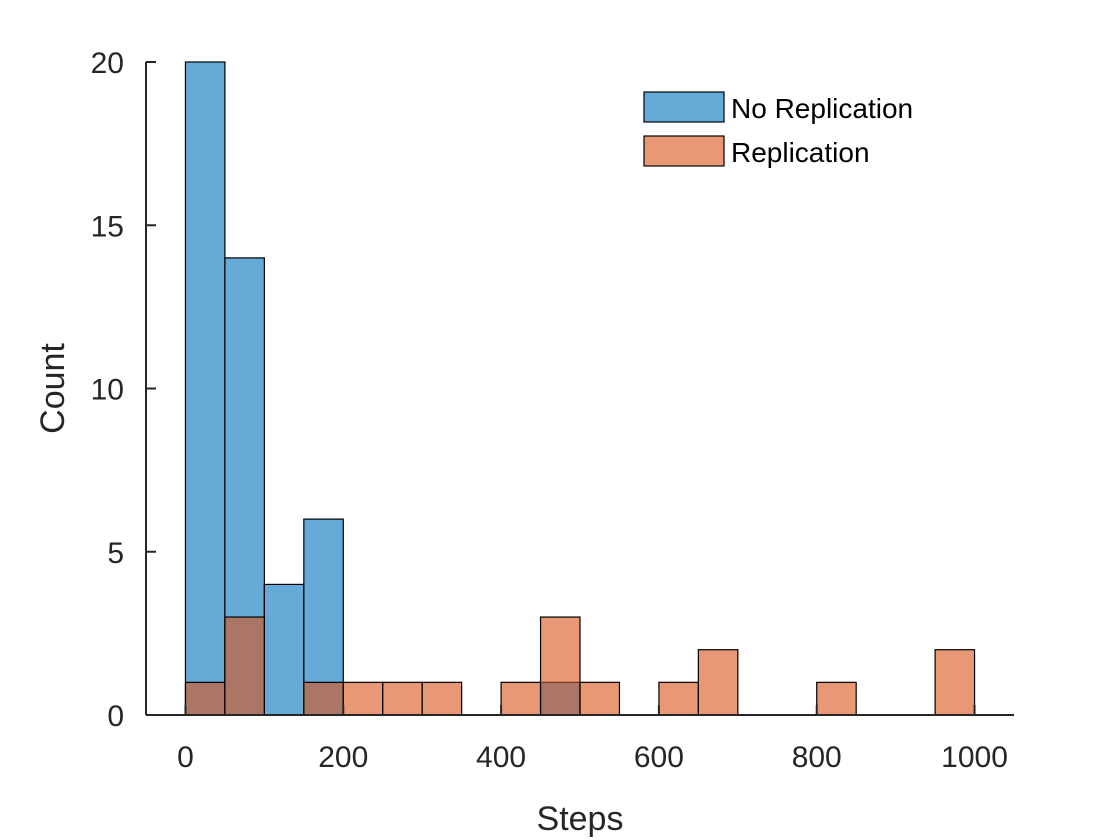 Image resolution: width=1120 pixels, height=840 pixels. Describe the element at coordinates (107, 226) in the screenshot. I see `y-tick-label-15: 15` at that location.